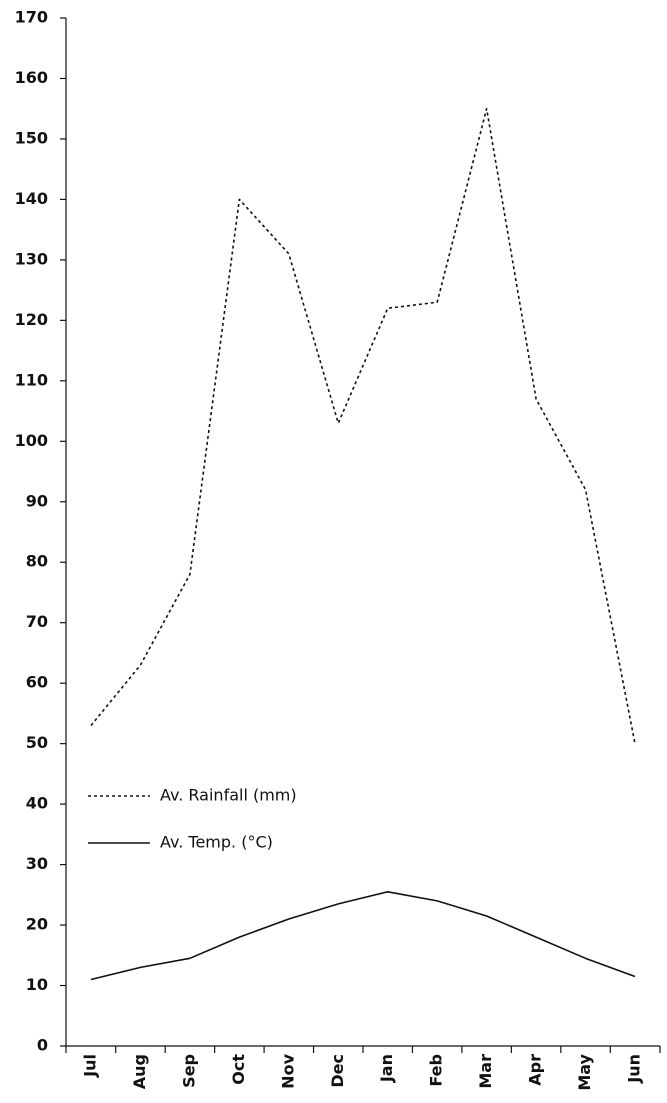 The height and width of the screenshot is (1103, 667). What do you see at coordinates (634, 1069) in the screenshot?
I see `x-tick-label: Jun` at bounding box center [634, 1069].